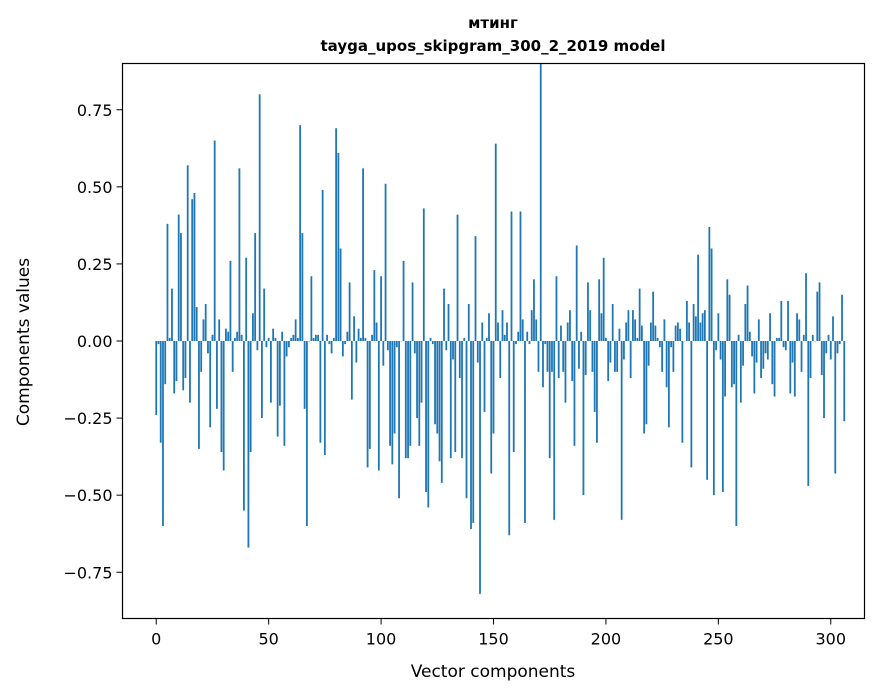  Describe the element at coordinates (830, 639) in the screenshot. I see `x-tick-label: 300` at that location.